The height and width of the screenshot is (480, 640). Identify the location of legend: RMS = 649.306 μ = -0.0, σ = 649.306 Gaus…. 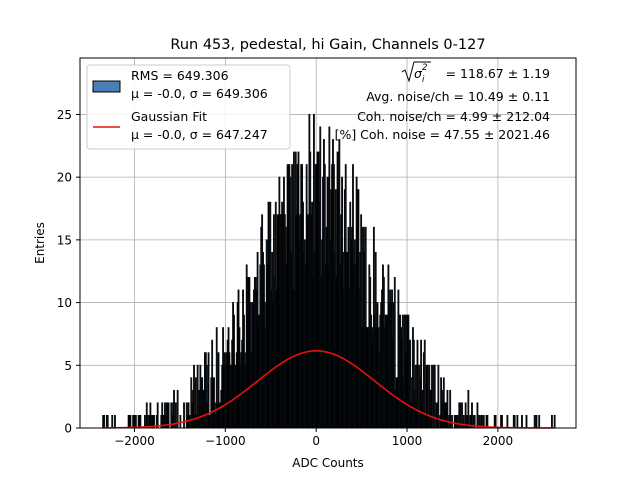
(188, 107).